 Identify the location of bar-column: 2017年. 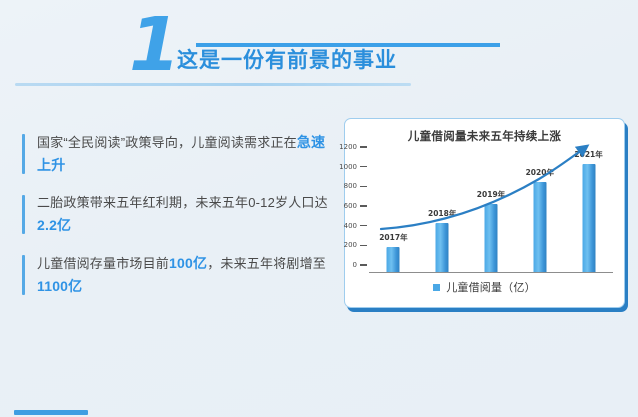
(393, 214).